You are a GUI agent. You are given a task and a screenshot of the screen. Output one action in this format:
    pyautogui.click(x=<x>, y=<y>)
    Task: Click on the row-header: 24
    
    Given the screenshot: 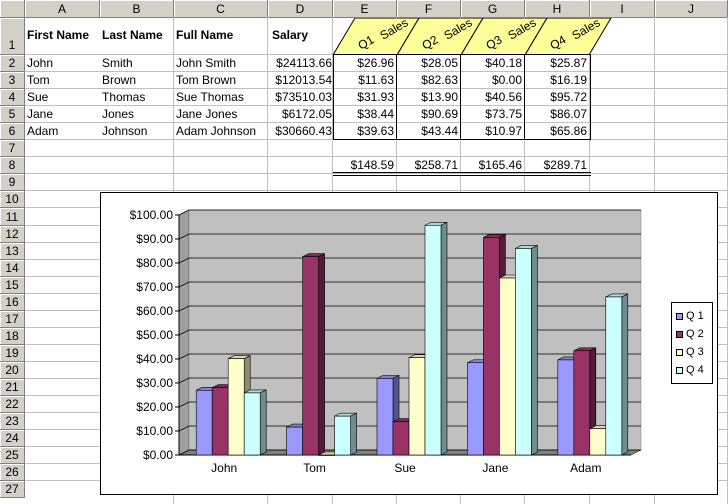 What is the action you would take?
    pyautogui.click(x=12, y=438)
    